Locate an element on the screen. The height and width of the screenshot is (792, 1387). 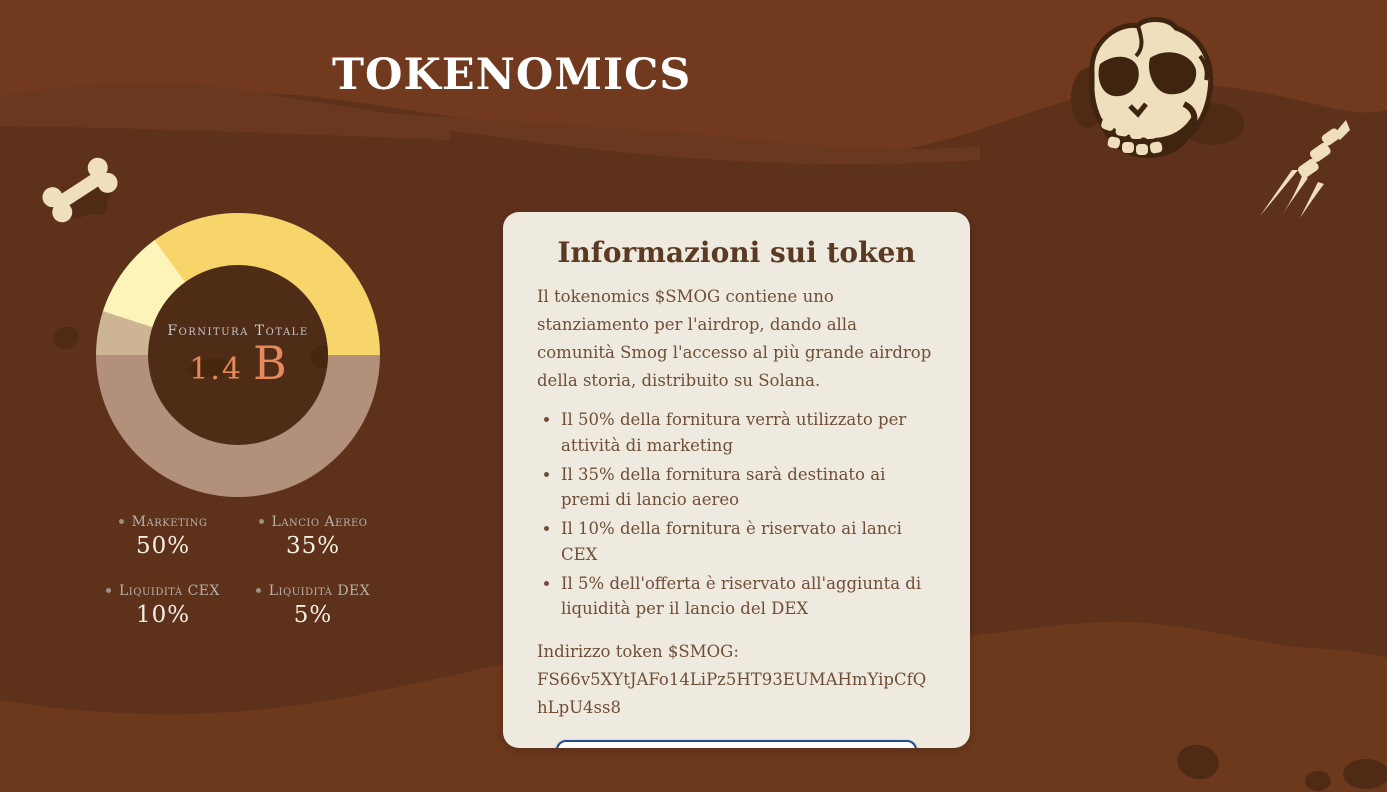
legend-value: 50% is located at coordinates (163, 546).